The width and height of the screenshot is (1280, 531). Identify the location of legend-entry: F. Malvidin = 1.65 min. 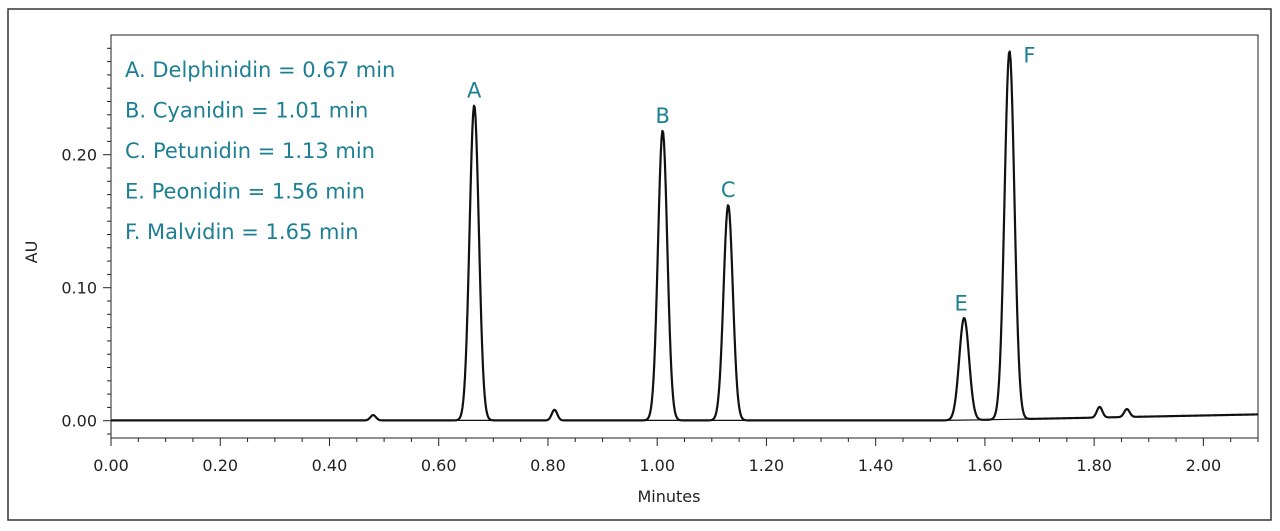
(242, 232).